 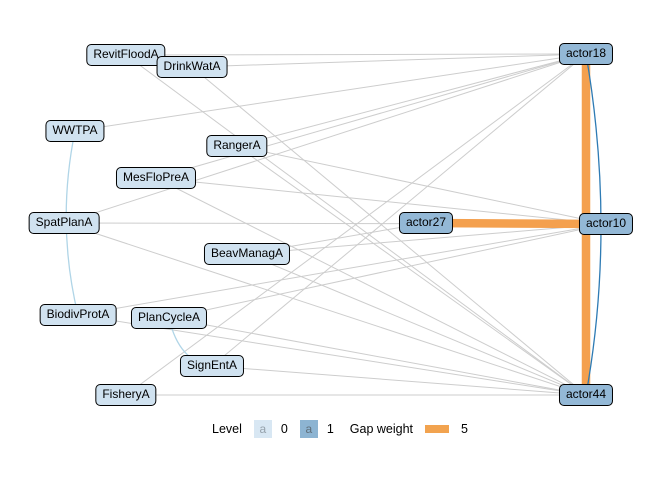 What do you see at coordinates (212, 366) in the screenshot?
I see `node-SignEntA: SignEntA` at bounding box center [212, 366].